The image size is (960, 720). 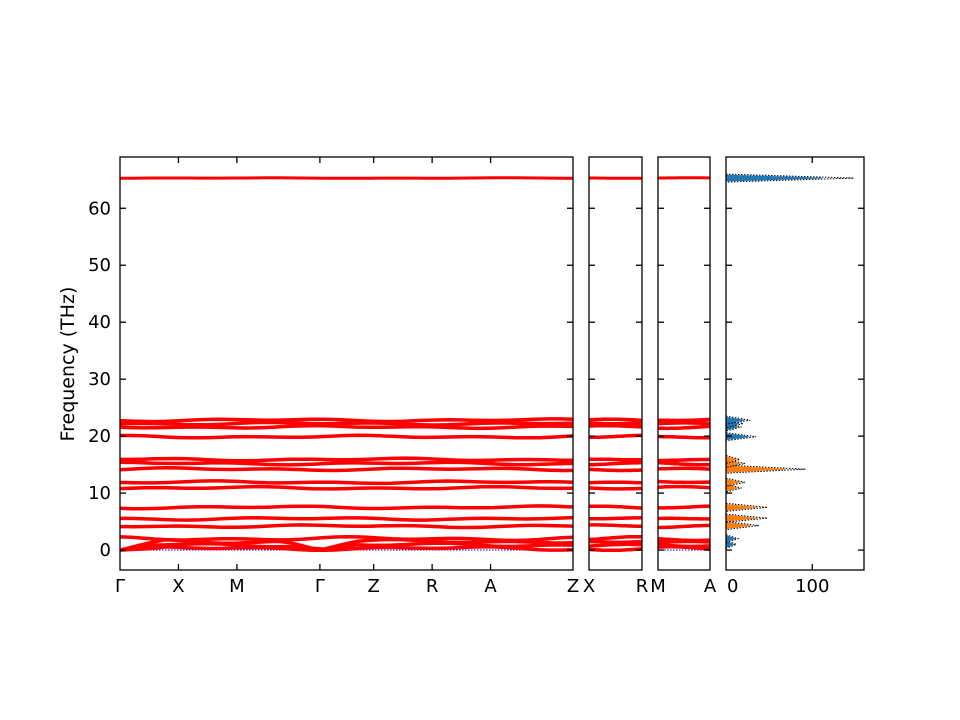 I want to click on y-tick-label: 20, so click(x=99, y=436).